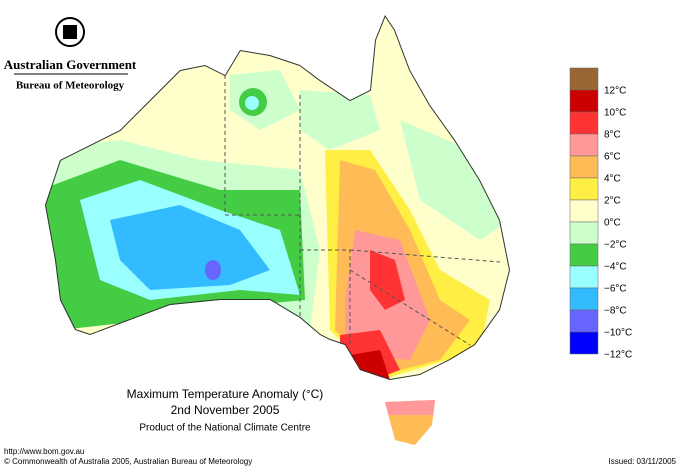 The height and width of the screenshot is (472, 680). I want to click on agency-name: Australian Government, so click(70, 64).